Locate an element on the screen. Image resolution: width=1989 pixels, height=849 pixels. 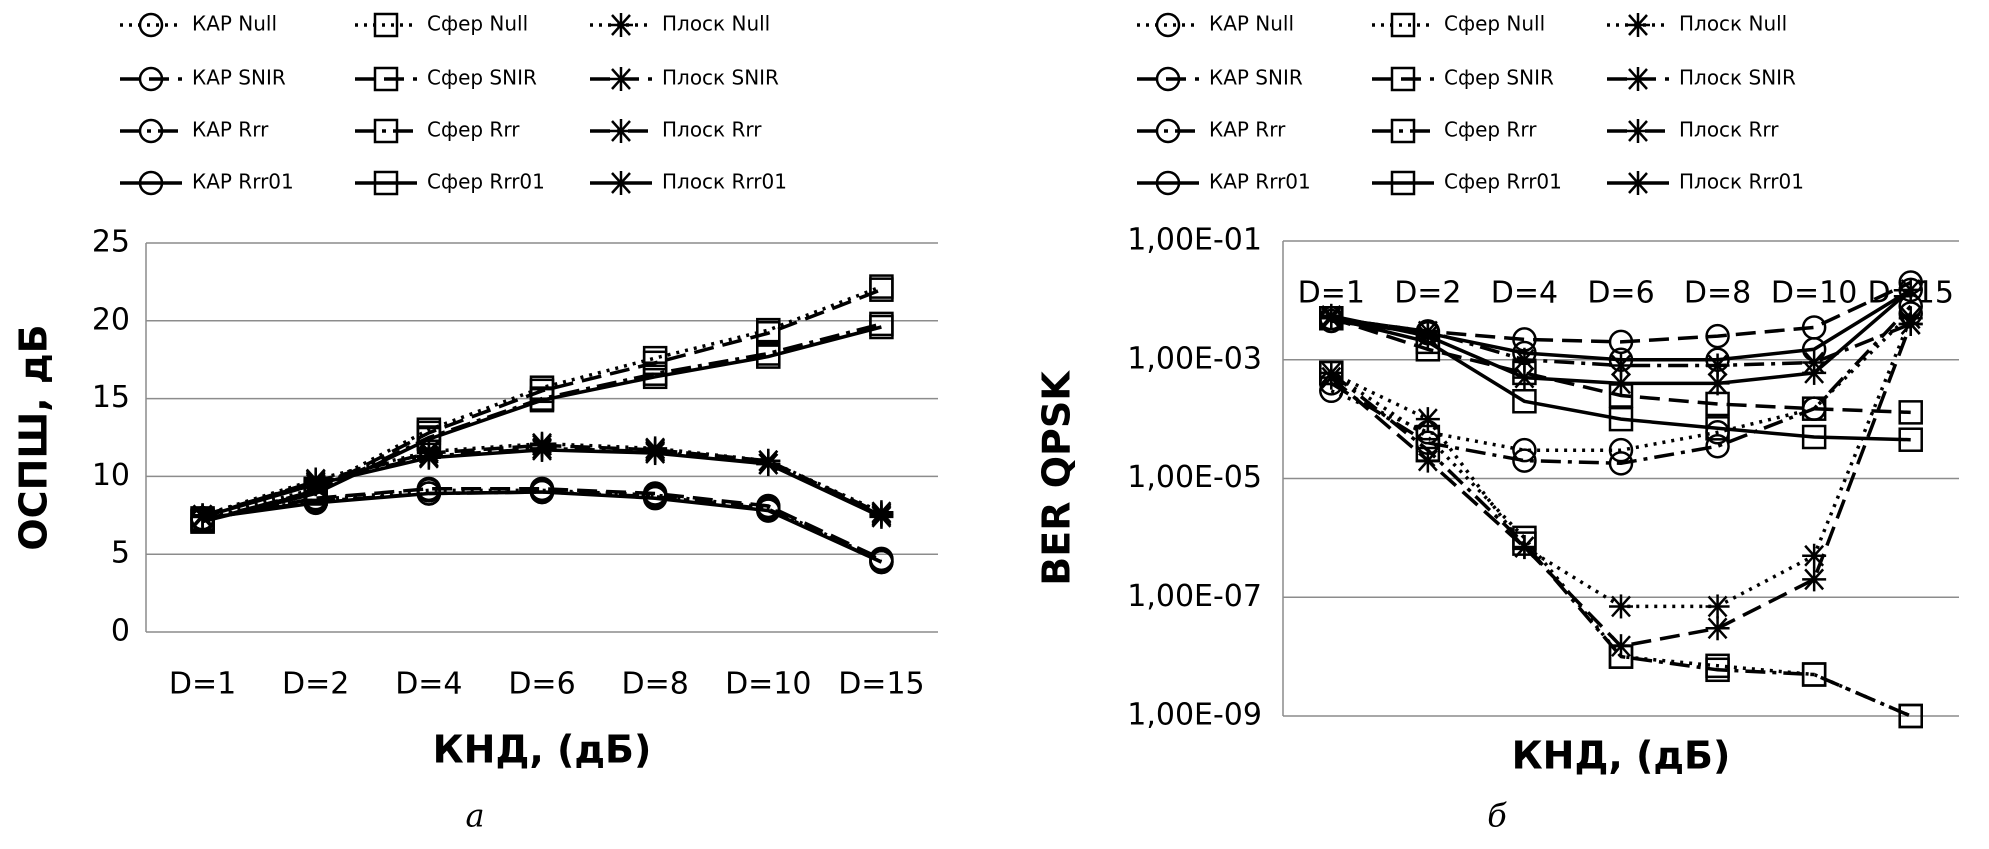
y-tick-label: 1,00E-05 is located at coordinates (1194, 477).